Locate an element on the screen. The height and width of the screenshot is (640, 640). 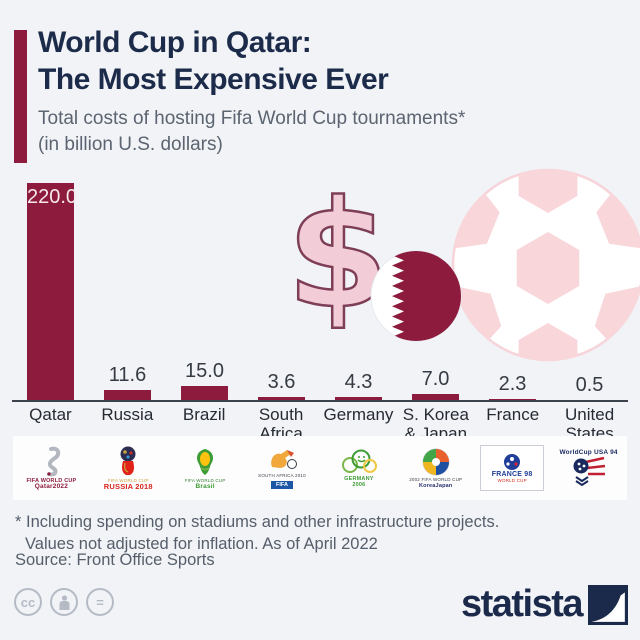
attribution-person-icon is located at coordinates (64, 602).